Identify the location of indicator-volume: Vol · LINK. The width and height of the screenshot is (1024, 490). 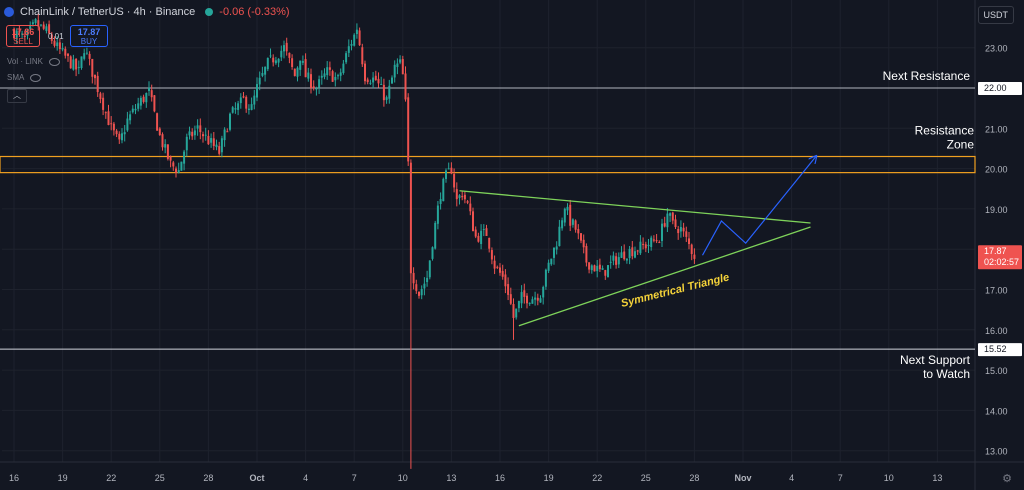
(34, 61).